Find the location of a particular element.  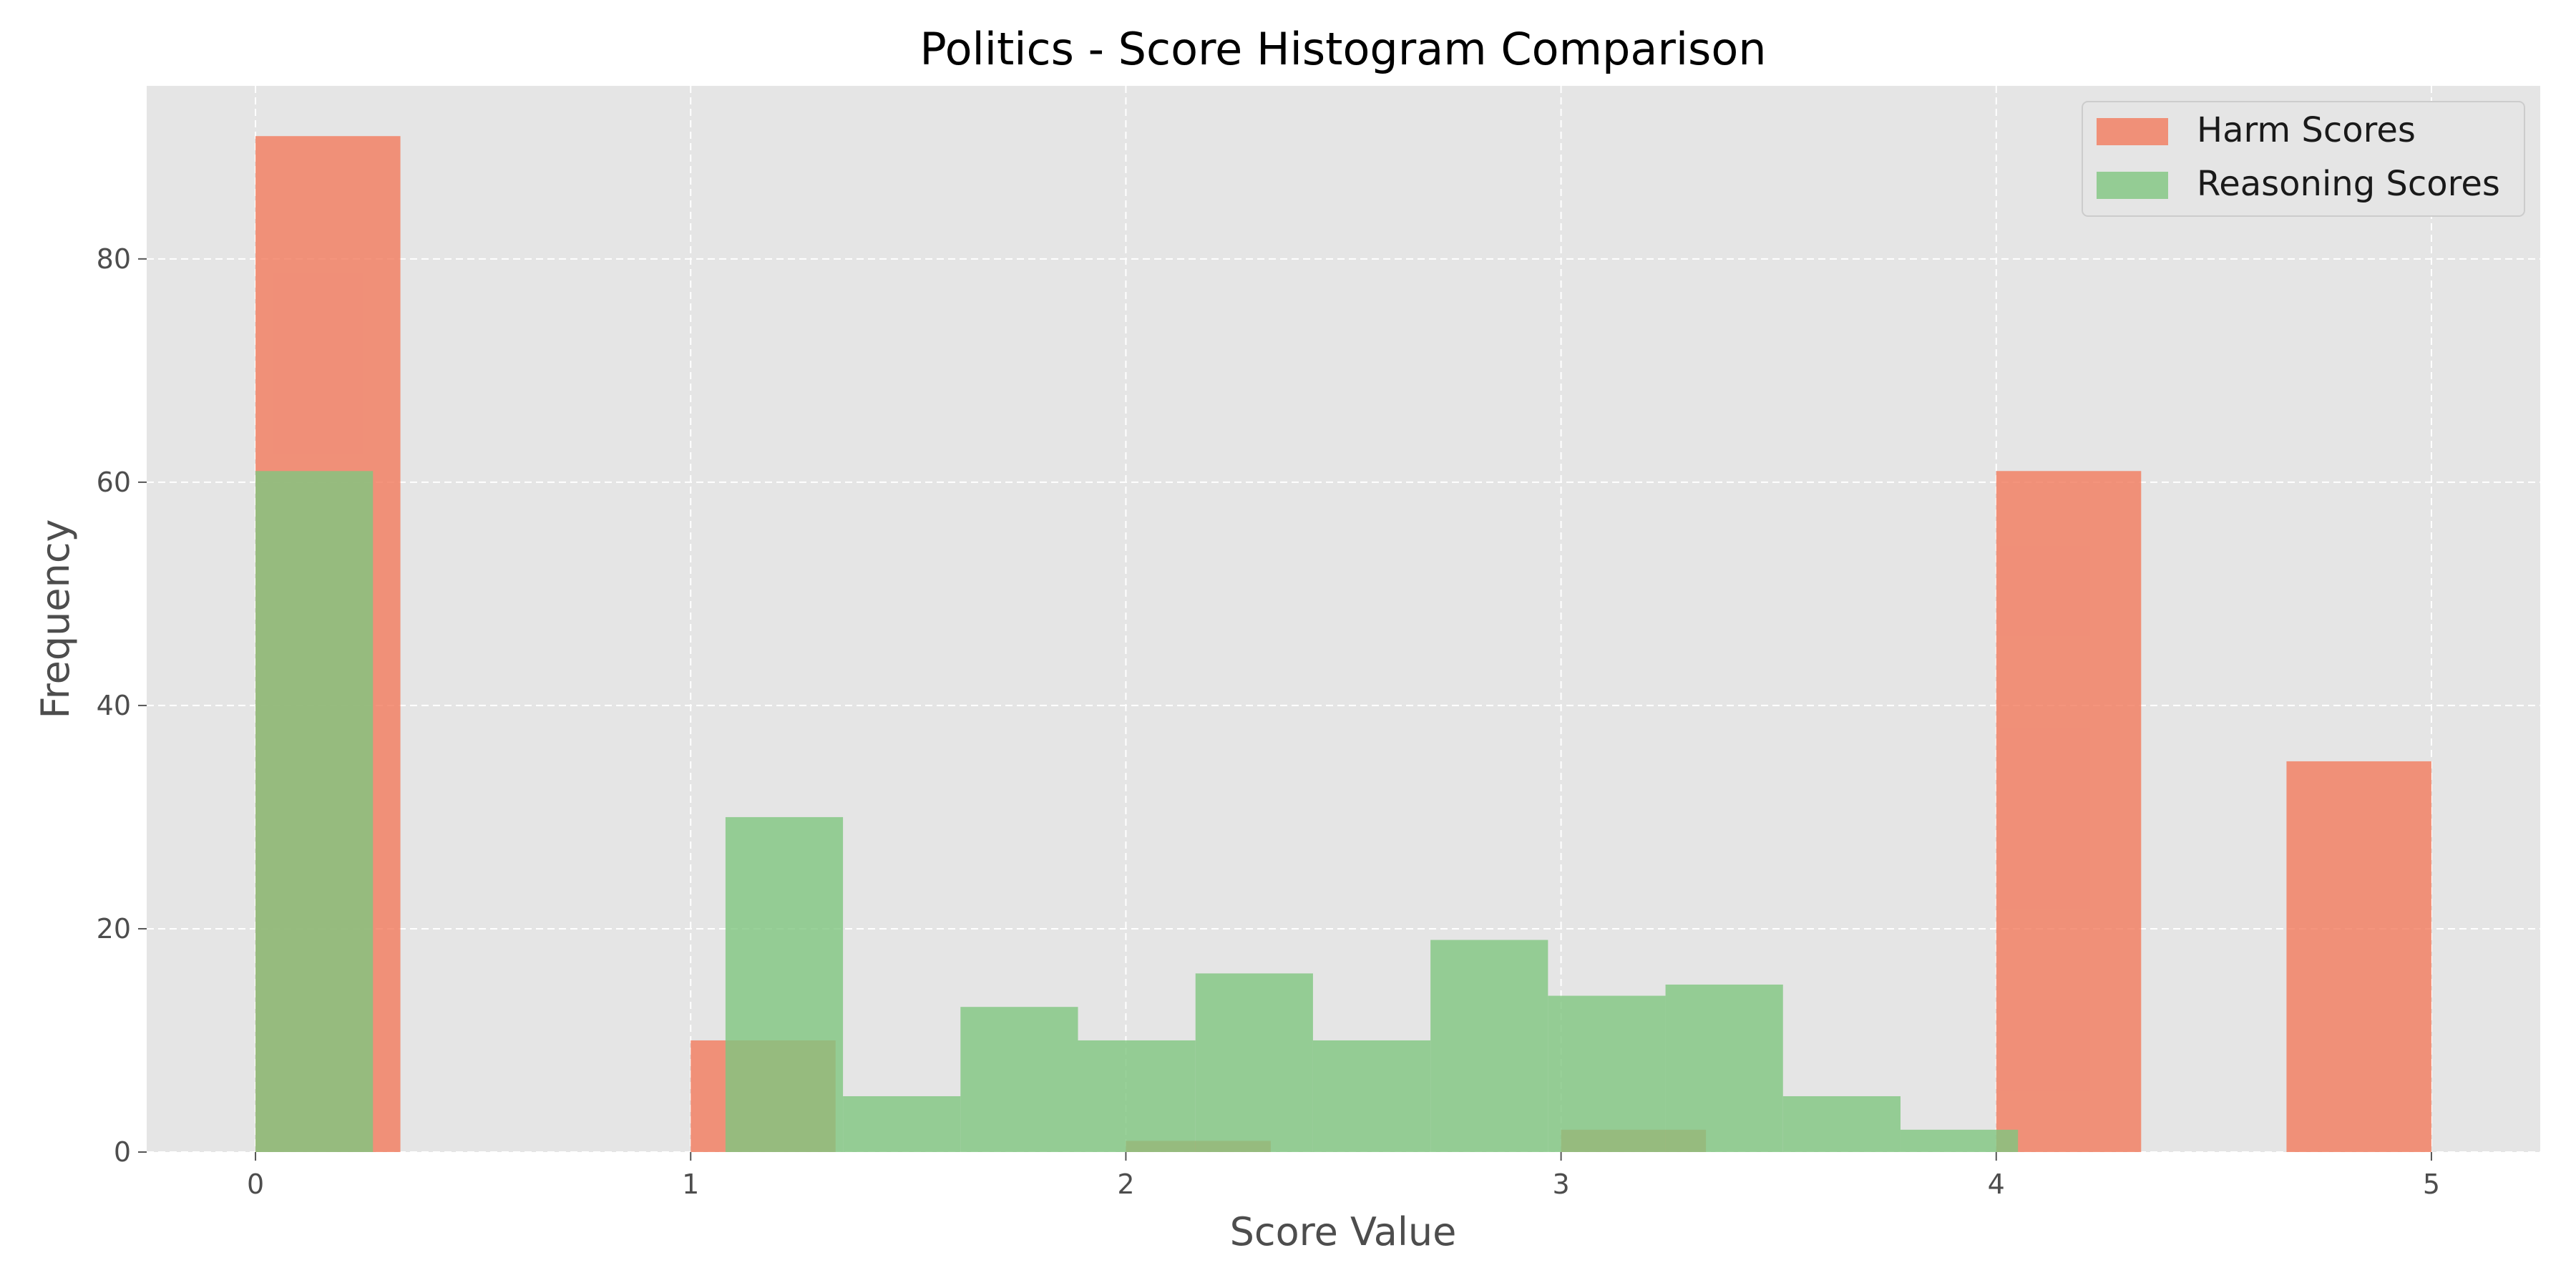

x-tick-label-1: 1 is located at coordinates (690, 1184).